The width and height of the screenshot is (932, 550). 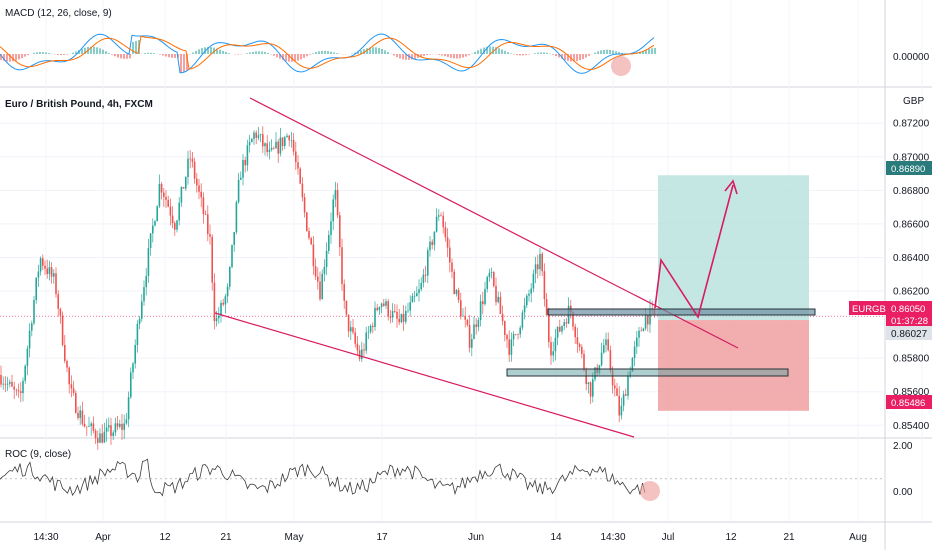 What do you see at coordinates (911, 157) in the screenshot?
I see `price-tick-label: 0.87000` at bounding box center [911, 157].